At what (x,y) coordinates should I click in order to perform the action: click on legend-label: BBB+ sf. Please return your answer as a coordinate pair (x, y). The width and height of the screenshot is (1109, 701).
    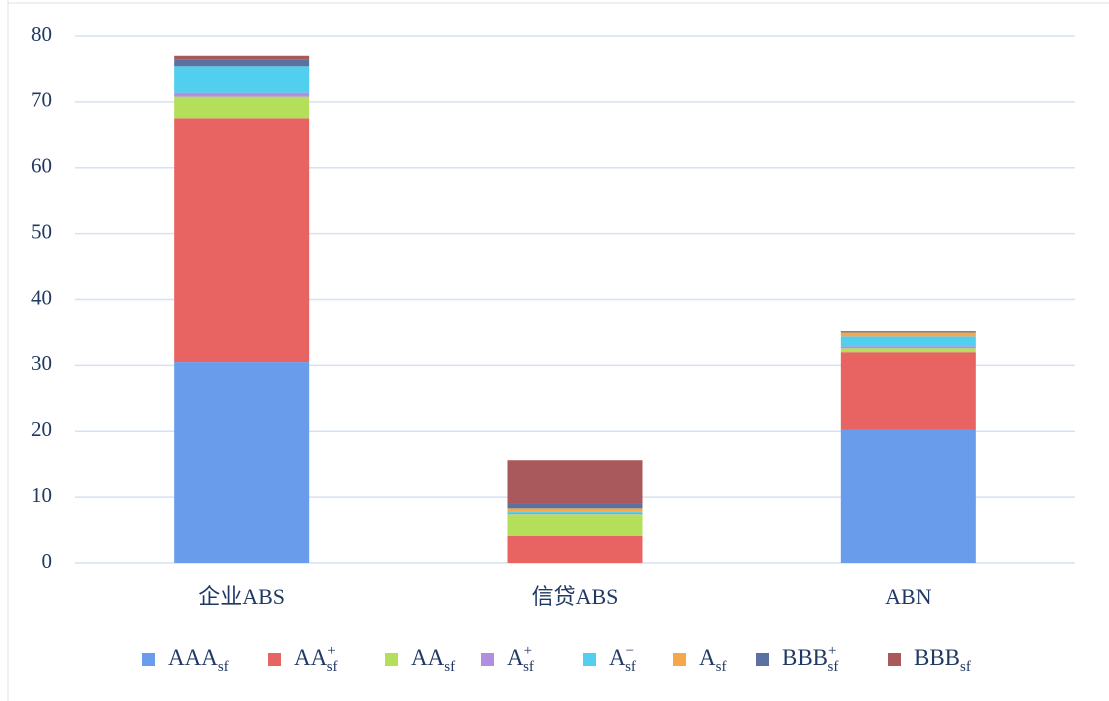
    Looking at the image, I should click on (810, 659).